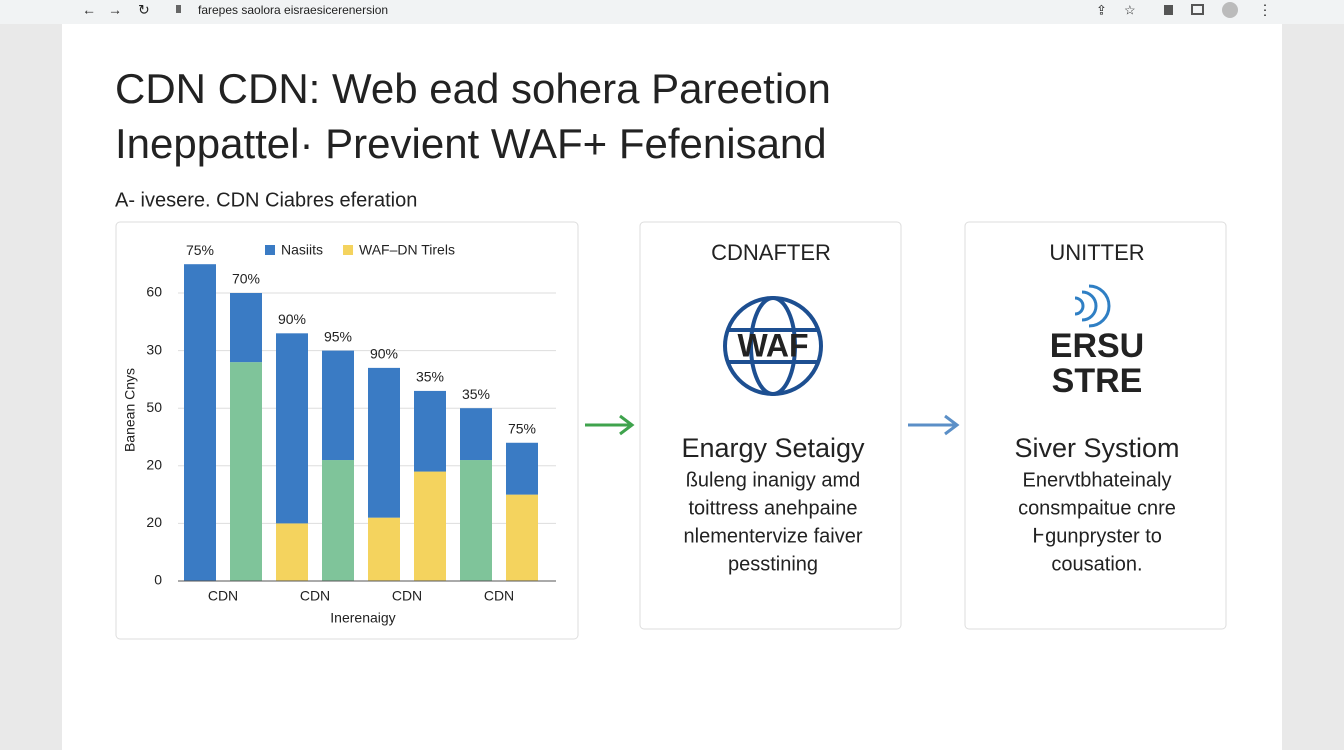  I want to click on bar-label: 95%, so click(338, 336).